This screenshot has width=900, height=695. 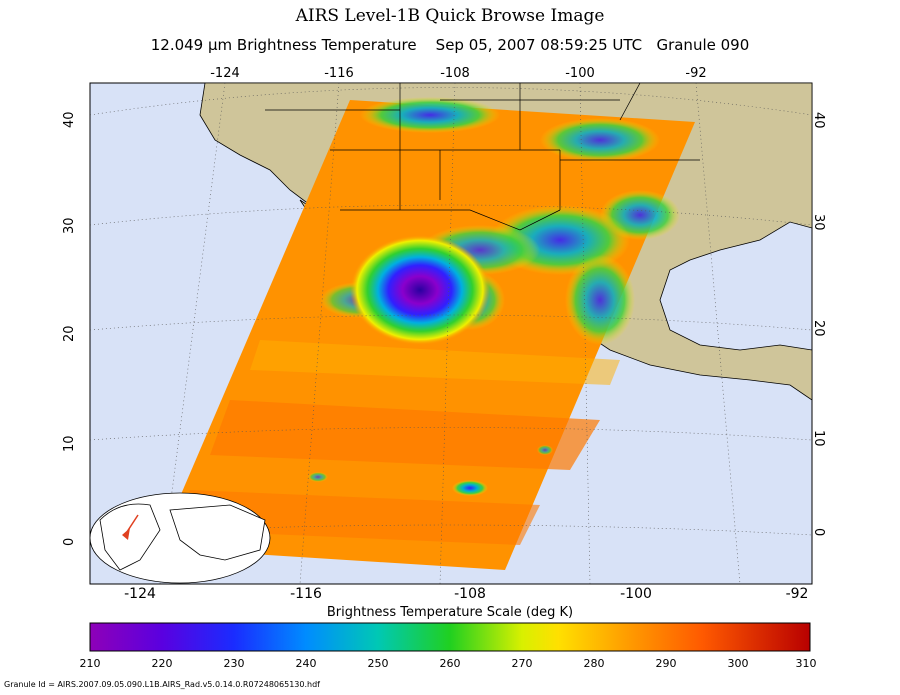 What do you see at coordinates (234, 663) in the screenshot?
I see `scale-tick: 230` at bounding box center [234, 663].